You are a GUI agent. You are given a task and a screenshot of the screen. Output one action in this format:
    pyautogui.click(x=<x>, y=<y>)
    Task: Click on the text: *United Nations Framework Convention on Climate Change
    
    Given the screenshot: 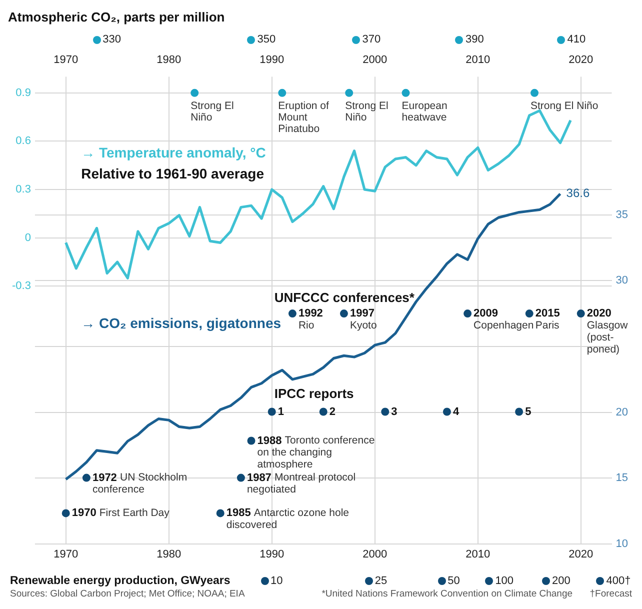 What is the action you would take?
    pyautogui.click(x=447, y=594)
    